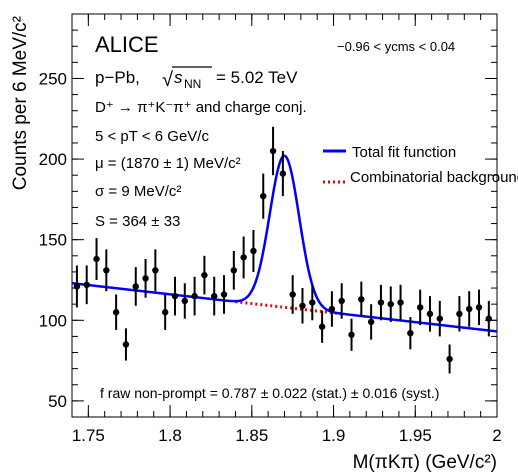  Describe the element at coordinates (334, 435) in the screenshot. I see `x-tick-label: 1.9` at that location.